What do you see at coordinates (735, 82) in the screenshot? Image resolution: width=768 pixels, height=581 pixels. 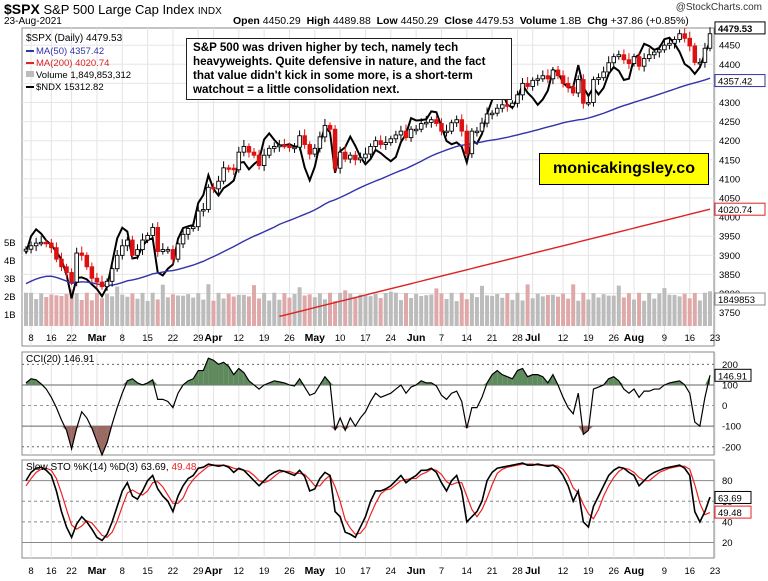 I see `ma50-tag: 4357.42` at bounding box center [735, 82].